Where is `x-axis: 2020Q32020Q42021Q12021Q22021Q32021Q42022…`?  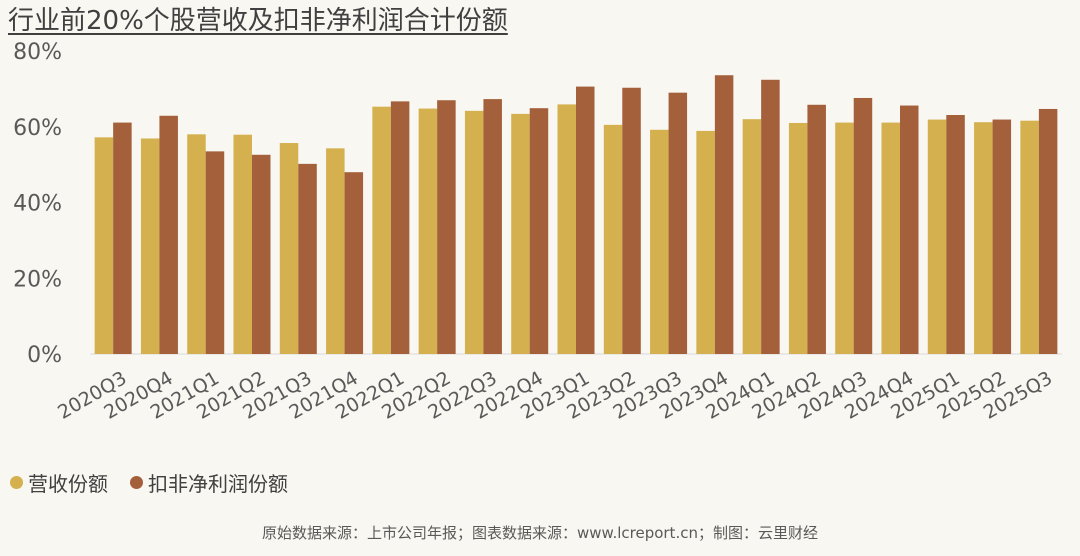 x-axis: 2020Q32020Q42021Q12021Q22021Q32021Q42022… is located at coordinates (555, 395).